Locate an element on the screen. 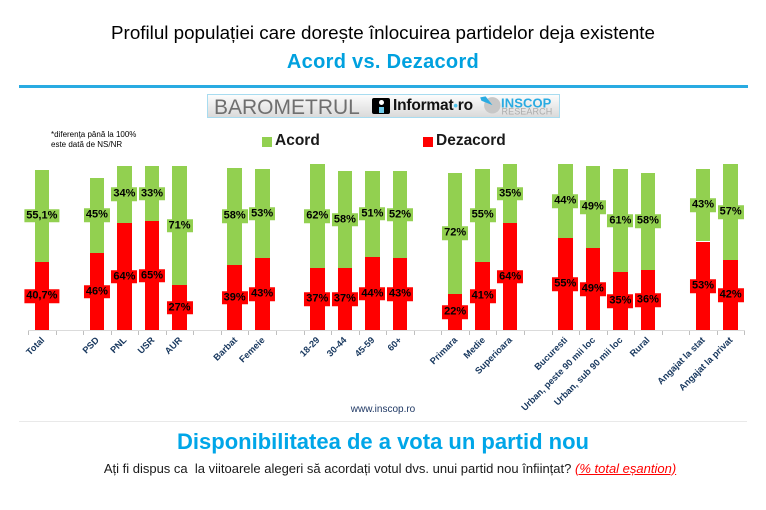  svg-text: INSCOP is located at coordinates (526, 103).